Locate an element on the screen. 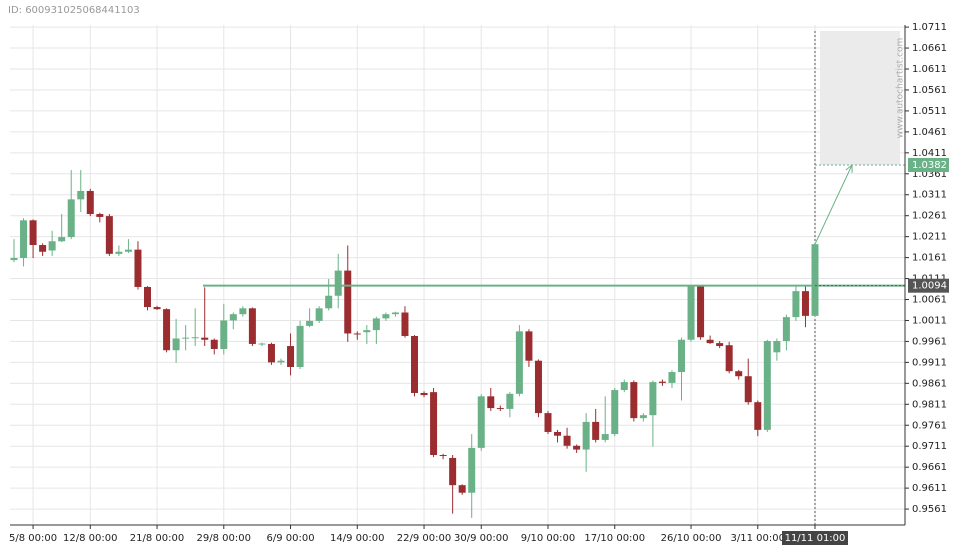 This screenshot has width=960, height=550. x-tick-label: 6/9 00:00 is located at coordinates (290, 538).